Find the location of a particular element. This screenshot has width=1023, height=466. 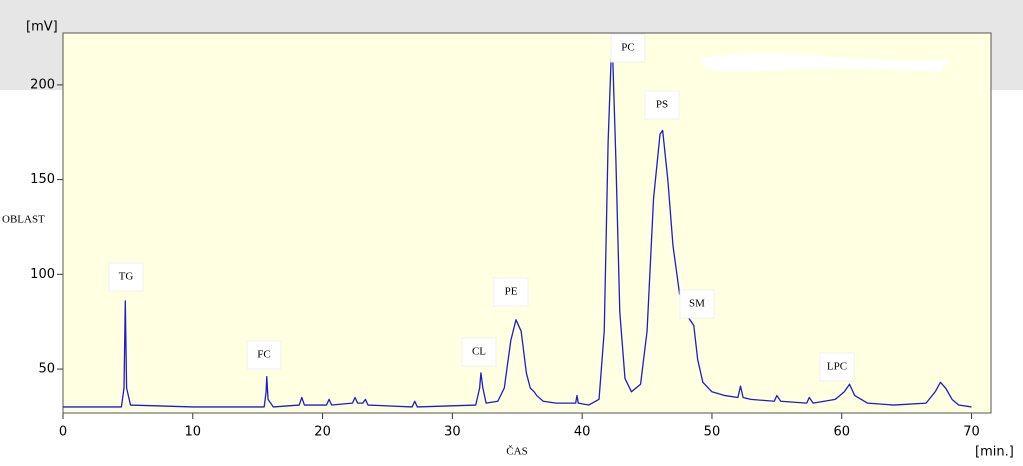

x-tick-label: 30 is located at coordinates (452, 432).